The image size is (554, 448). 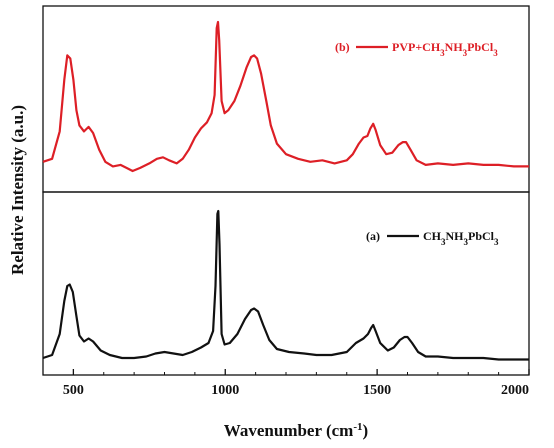 I want to click on legend-a: (a) CH3NH3PbCl3, so click(x=432, y=238).